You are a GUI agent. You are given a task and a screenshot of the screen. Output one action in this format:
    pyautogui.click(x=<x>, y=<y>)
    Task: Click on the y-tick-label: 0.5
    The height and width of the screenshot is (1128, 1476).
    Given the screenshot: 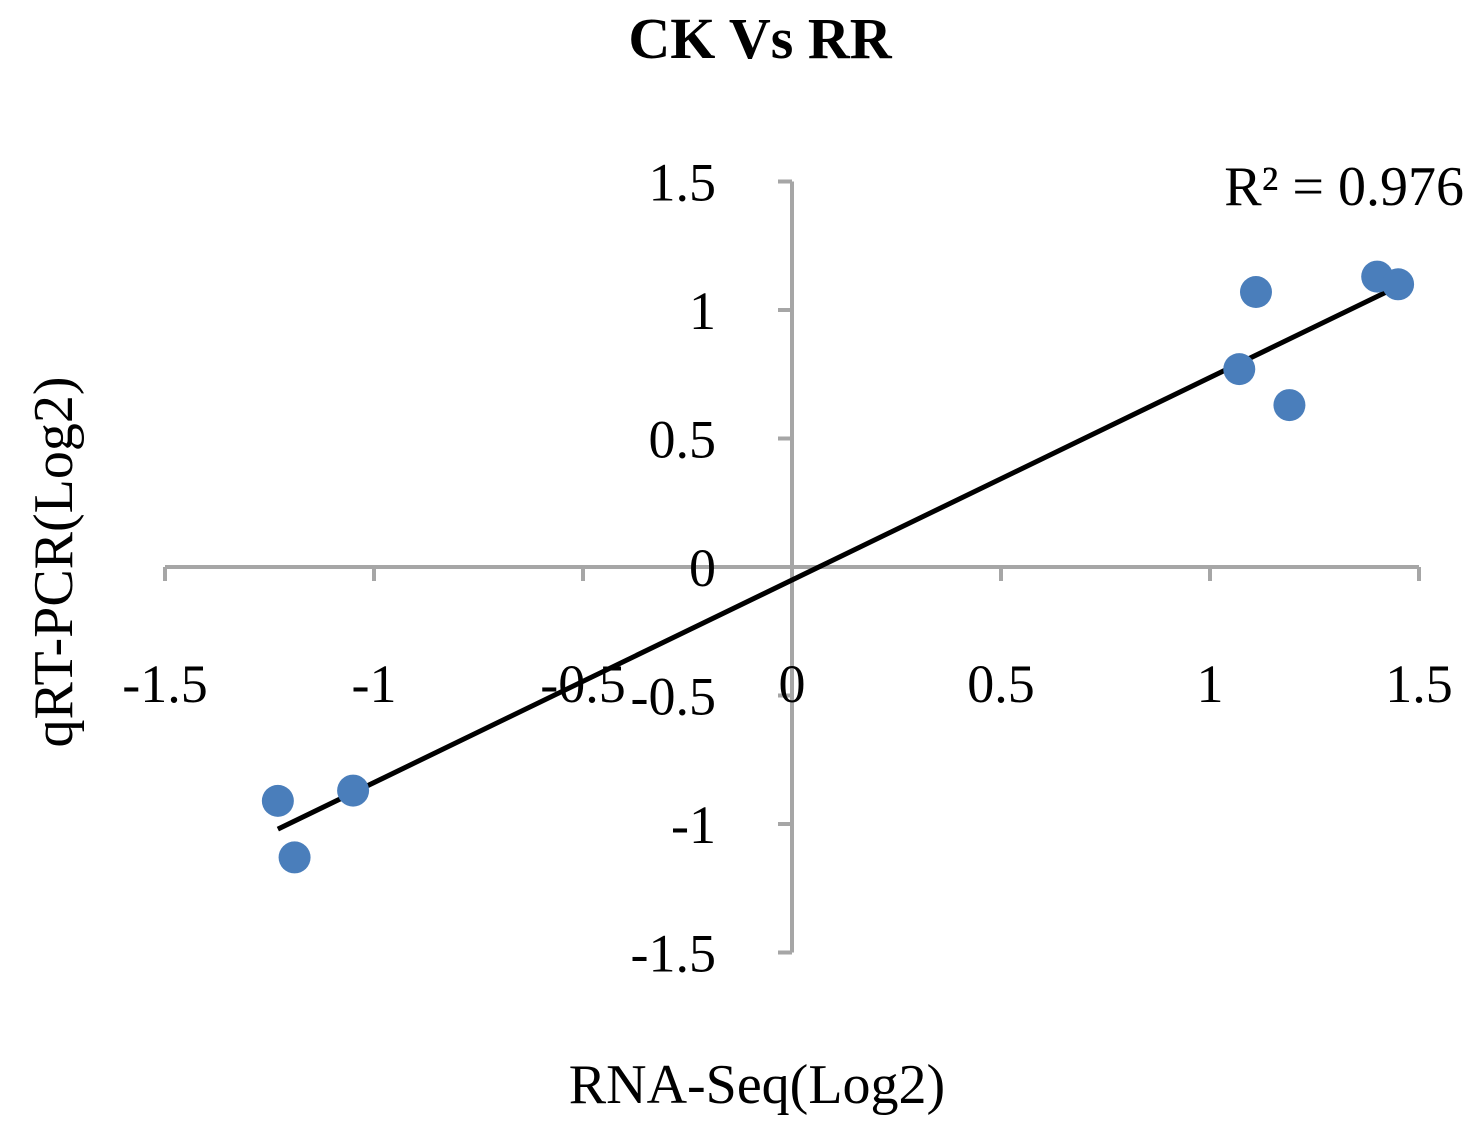 What is the action you would take?
    pyautogui.click(x=683, y=440)
    